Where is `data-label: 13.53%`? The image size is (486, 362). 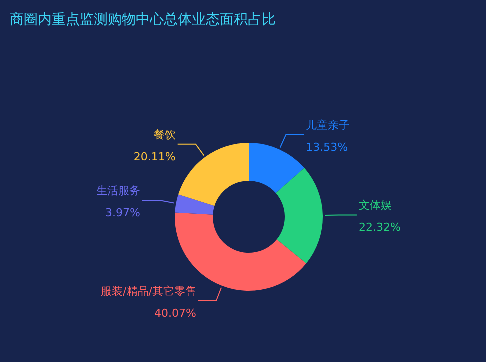 data-label: 13.53% is located at coordinates (327, 147).